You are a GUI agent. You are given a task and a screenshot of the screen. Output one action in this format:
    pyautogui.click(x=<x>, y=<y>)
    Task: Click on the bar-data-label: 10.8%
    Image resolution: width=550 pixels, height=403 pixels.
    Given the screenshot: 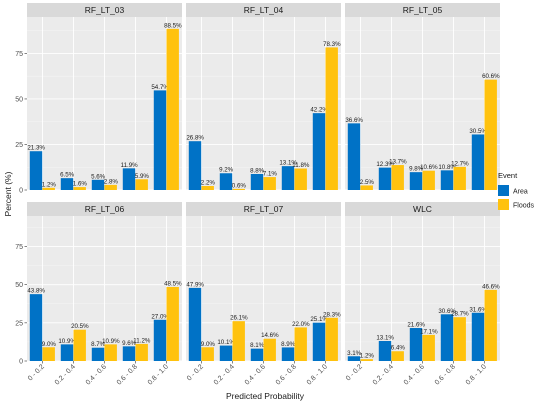 What is the action you would take?
    pyautogui.click(x=447, y=167)
    